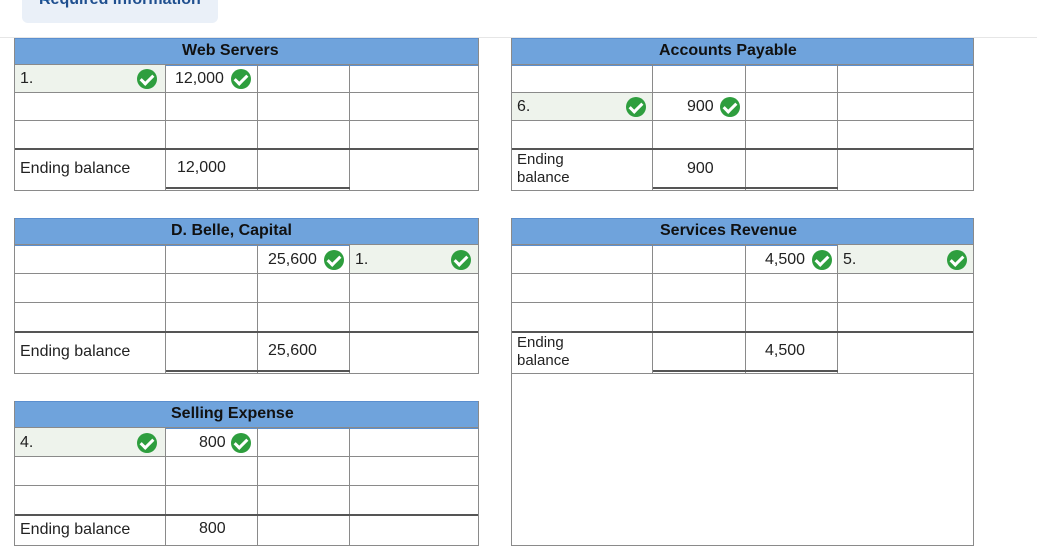 The image size is (1037, 556). Describe the element at coordinates (582, 107) in the screenshot. I see `debit-ref-select: 6.` at that location.